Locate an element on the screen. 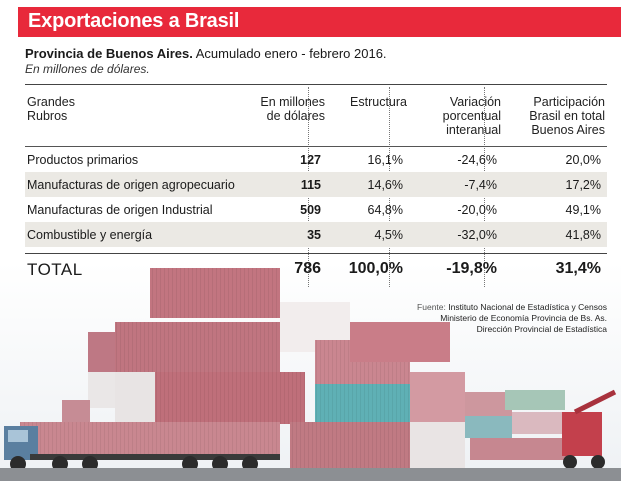 This screenshot has width=621, height=481. header-millones: En millones de dólares is located at coordinates (275, 109).